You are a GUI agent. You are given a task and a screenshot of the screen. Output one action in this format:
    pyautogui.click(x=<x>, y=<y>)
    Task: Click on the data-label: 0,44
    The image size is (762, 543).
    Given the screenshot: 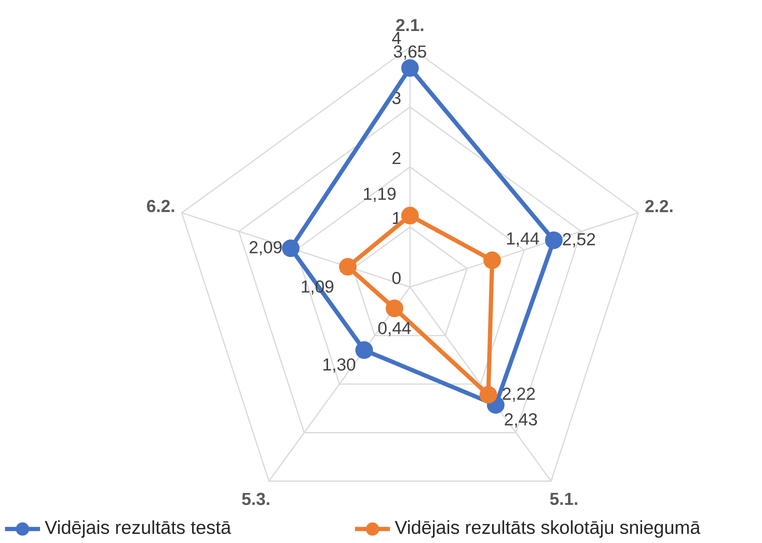 What is the action you would take?
    pyautogui.click(x=394, y=329)
    